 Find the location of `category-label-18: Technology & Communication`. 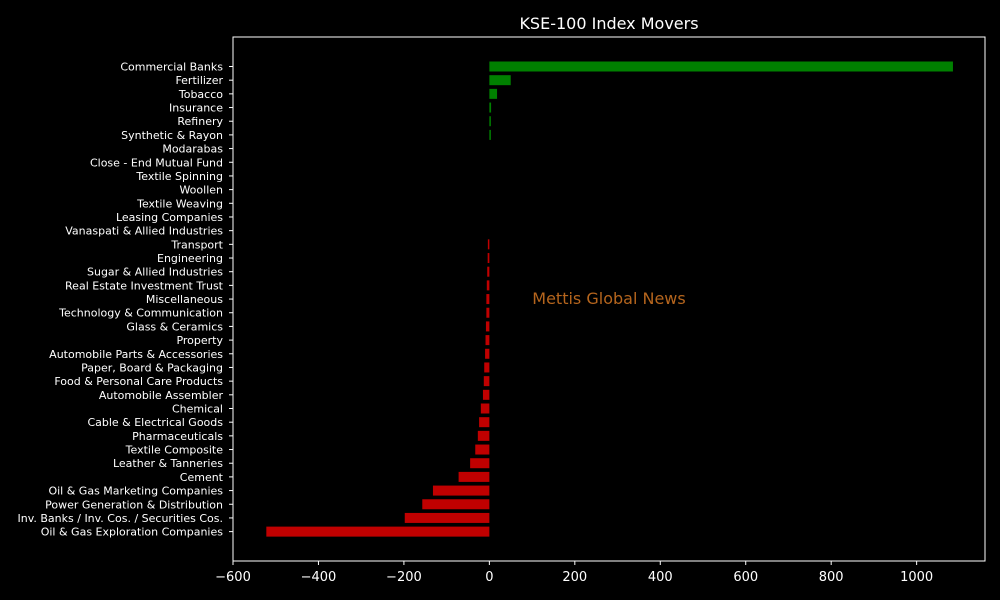

category-label-18: Technology & Communication is located at coordinates (140, 313).